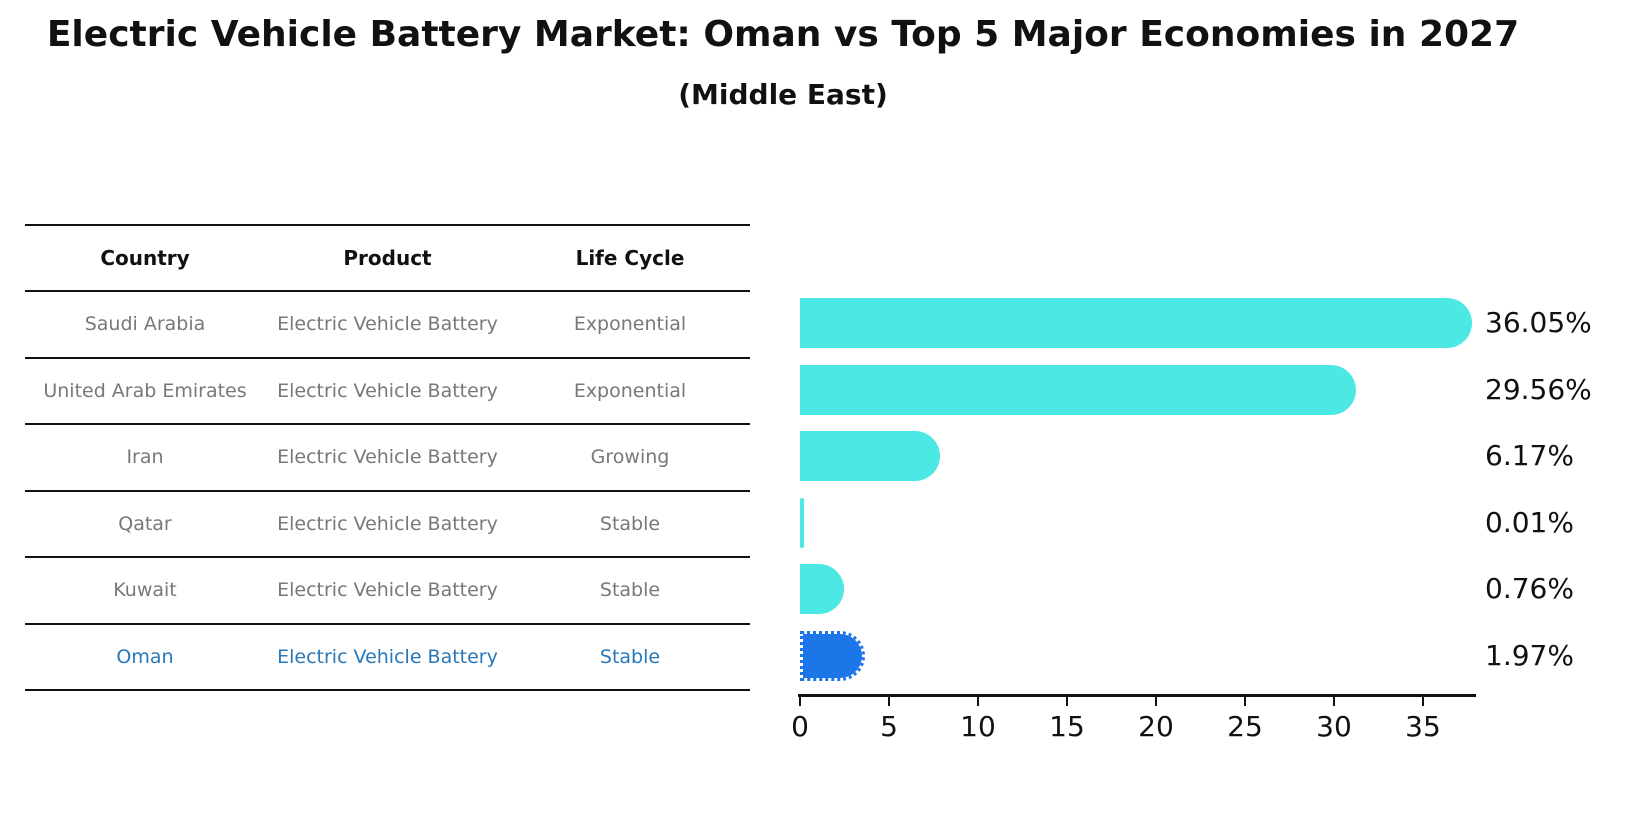 The image size is (1627, 823). Describe the element at coordinates (145, 457) in the screenshot. I see `cell-country: Iran` at that location.